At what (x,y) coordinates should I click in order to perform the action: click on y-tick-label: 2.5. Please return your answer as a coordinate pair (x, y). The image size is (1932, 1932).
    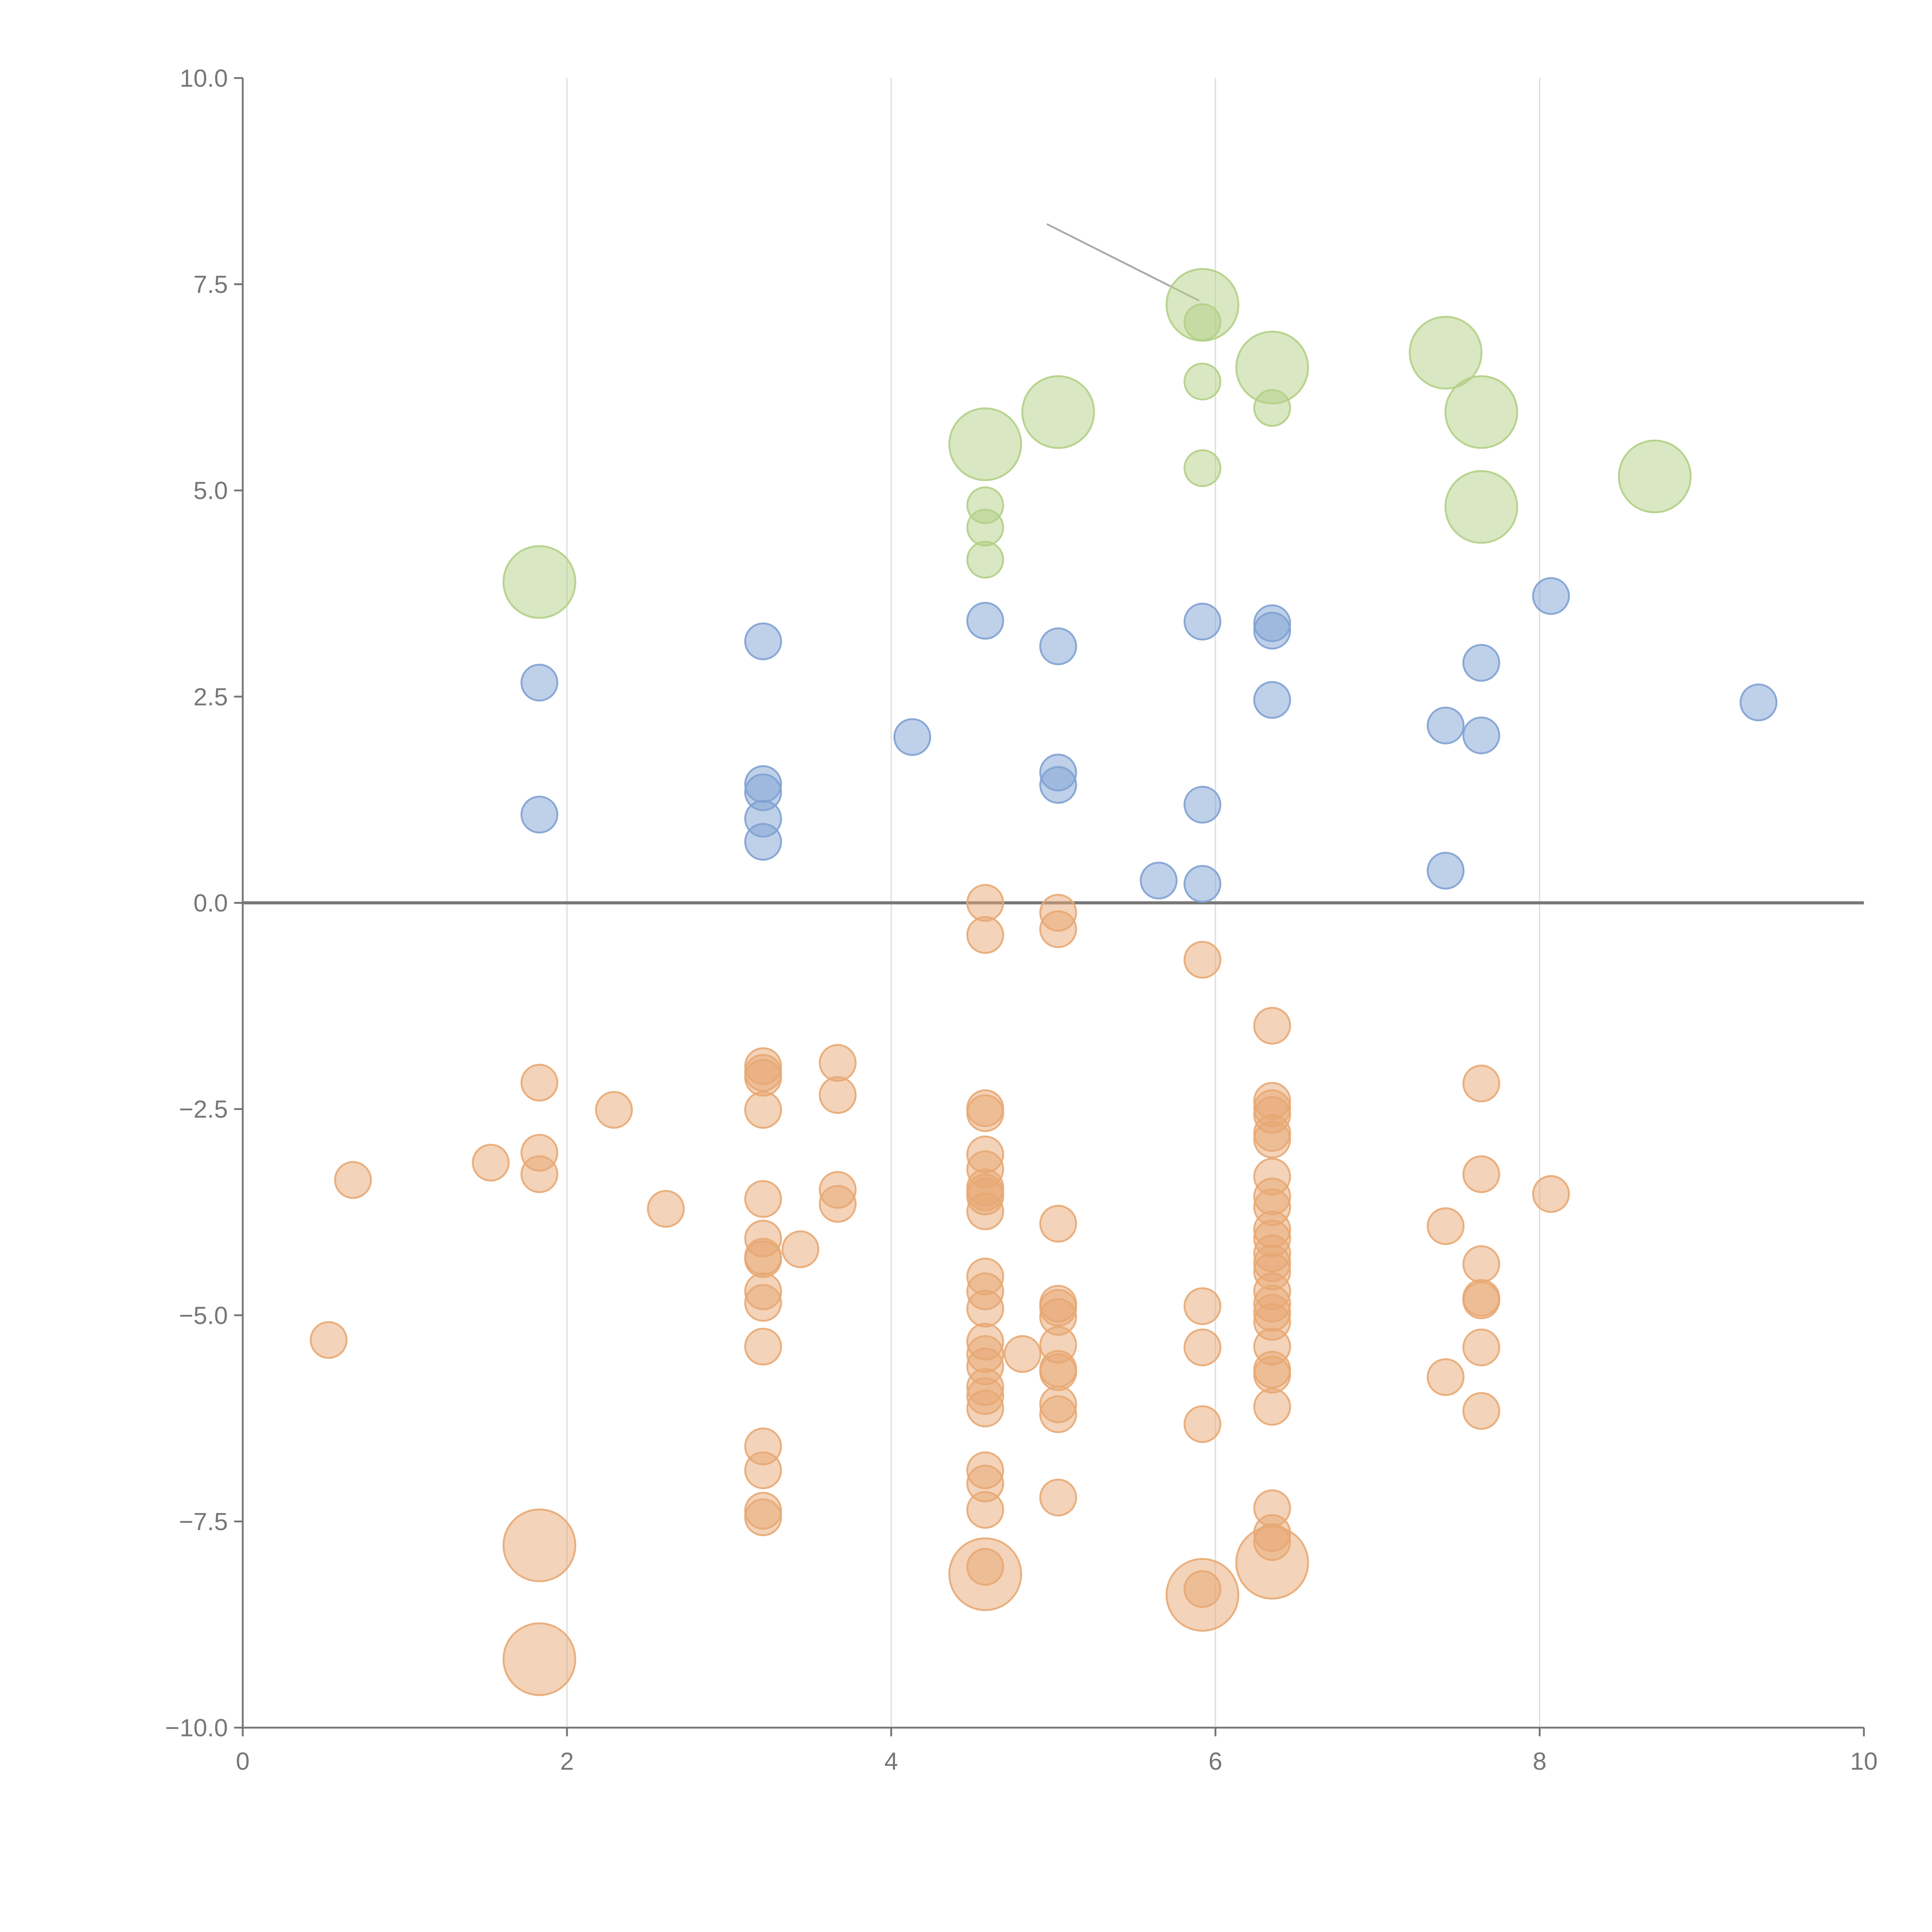
    Looking at the image, I should click on (211, 697).